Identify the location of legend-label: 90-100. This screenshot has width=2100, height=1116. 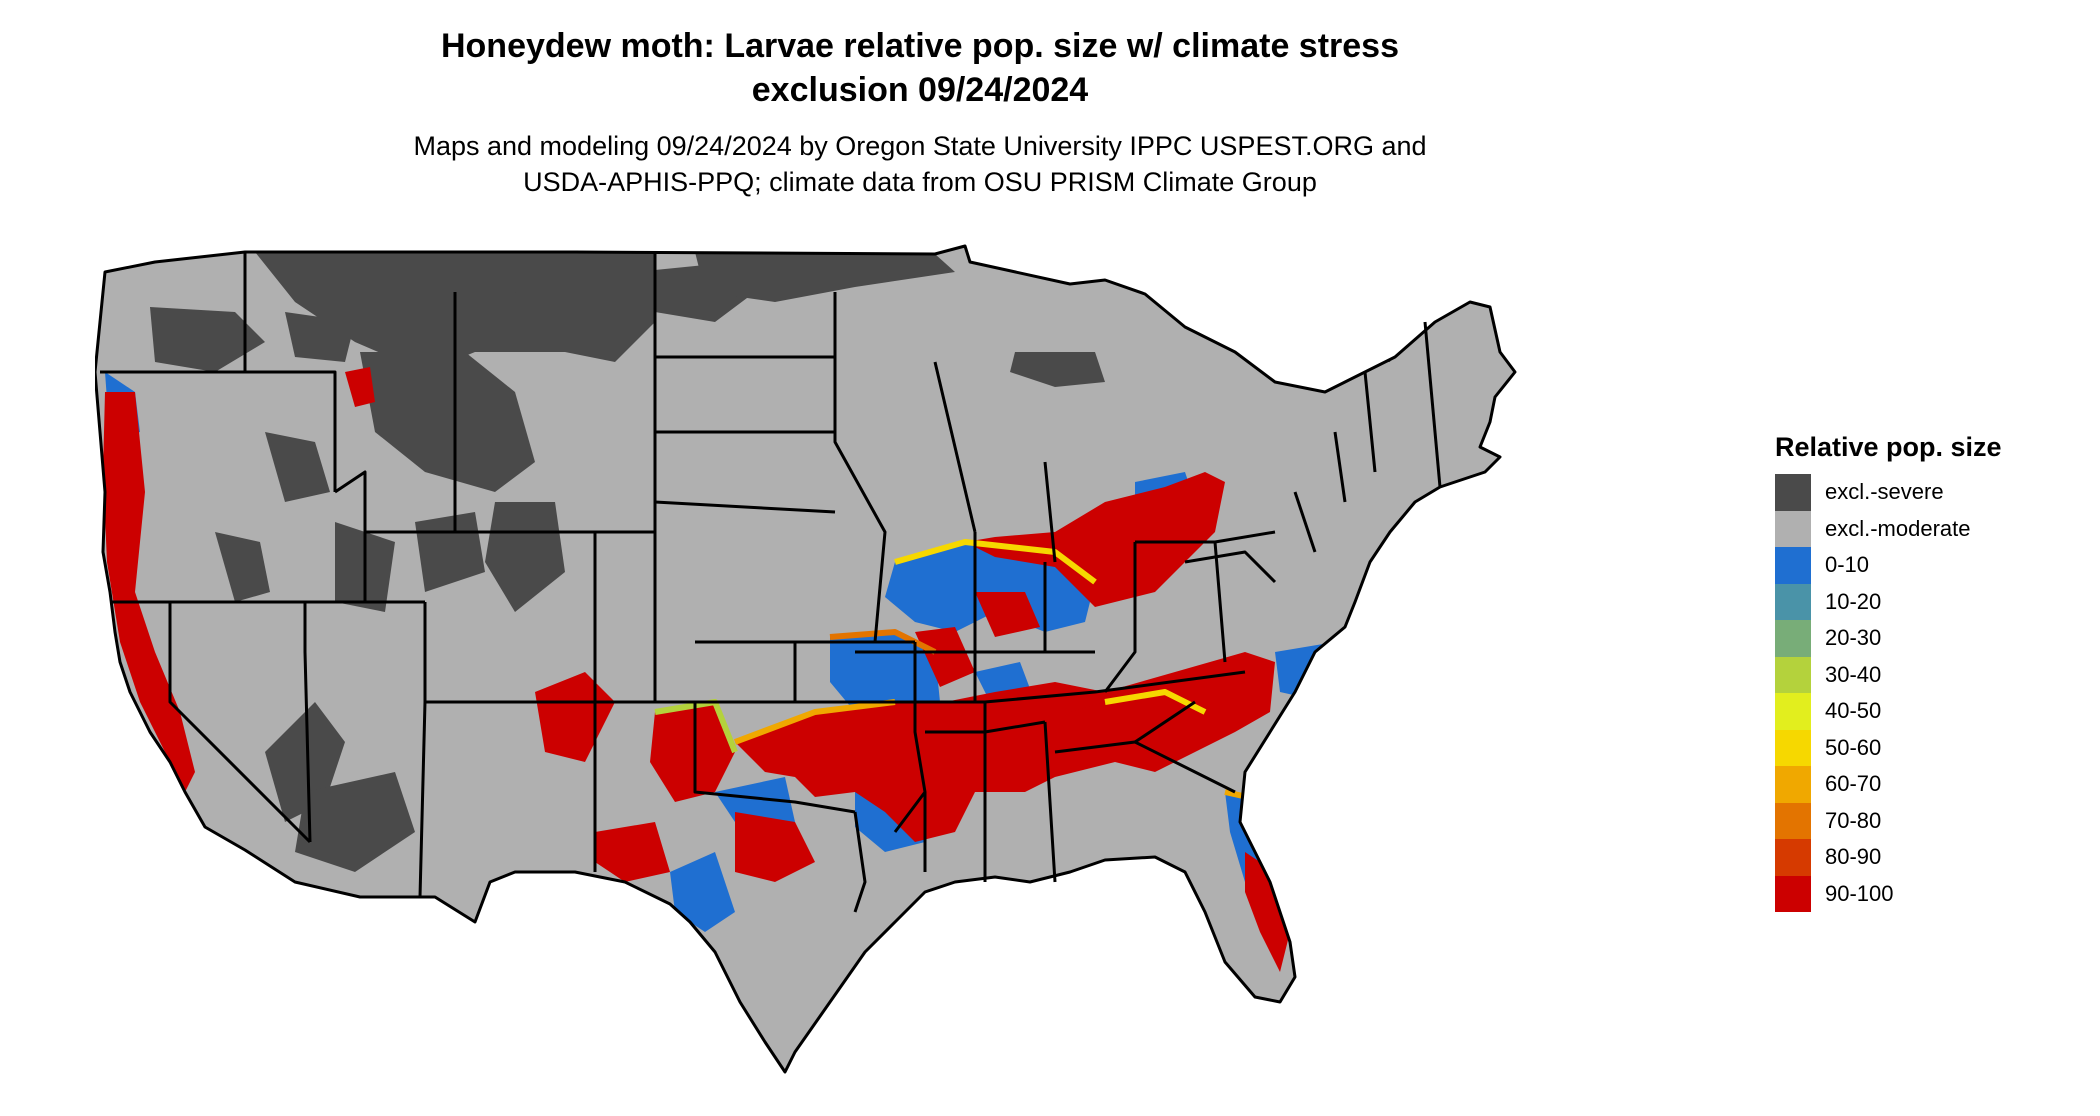
(1859, 893).